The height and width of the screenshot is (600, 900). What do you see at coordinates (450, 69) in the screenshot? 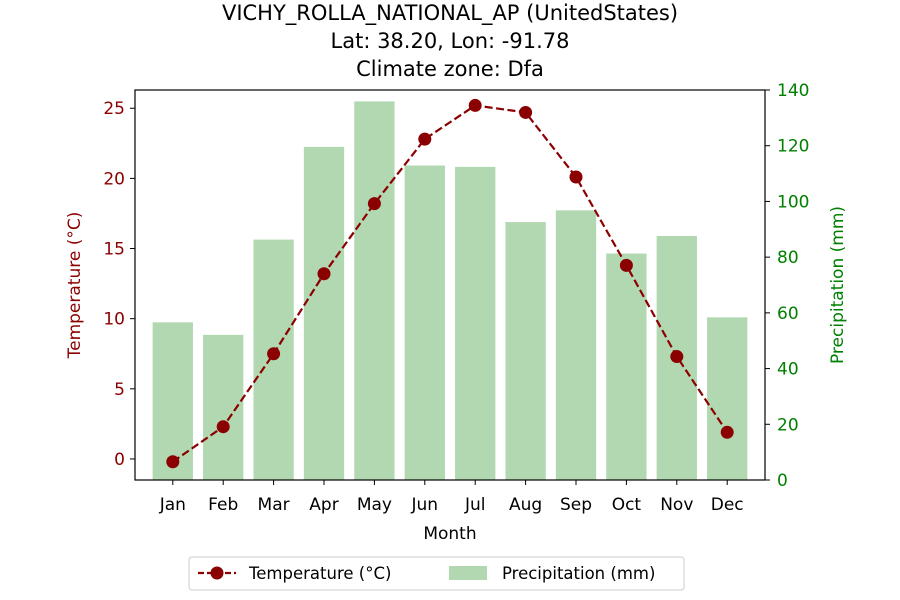
I see `chart-title-line-3: Climate zone: Dfa` at bounding box center [450, 69].